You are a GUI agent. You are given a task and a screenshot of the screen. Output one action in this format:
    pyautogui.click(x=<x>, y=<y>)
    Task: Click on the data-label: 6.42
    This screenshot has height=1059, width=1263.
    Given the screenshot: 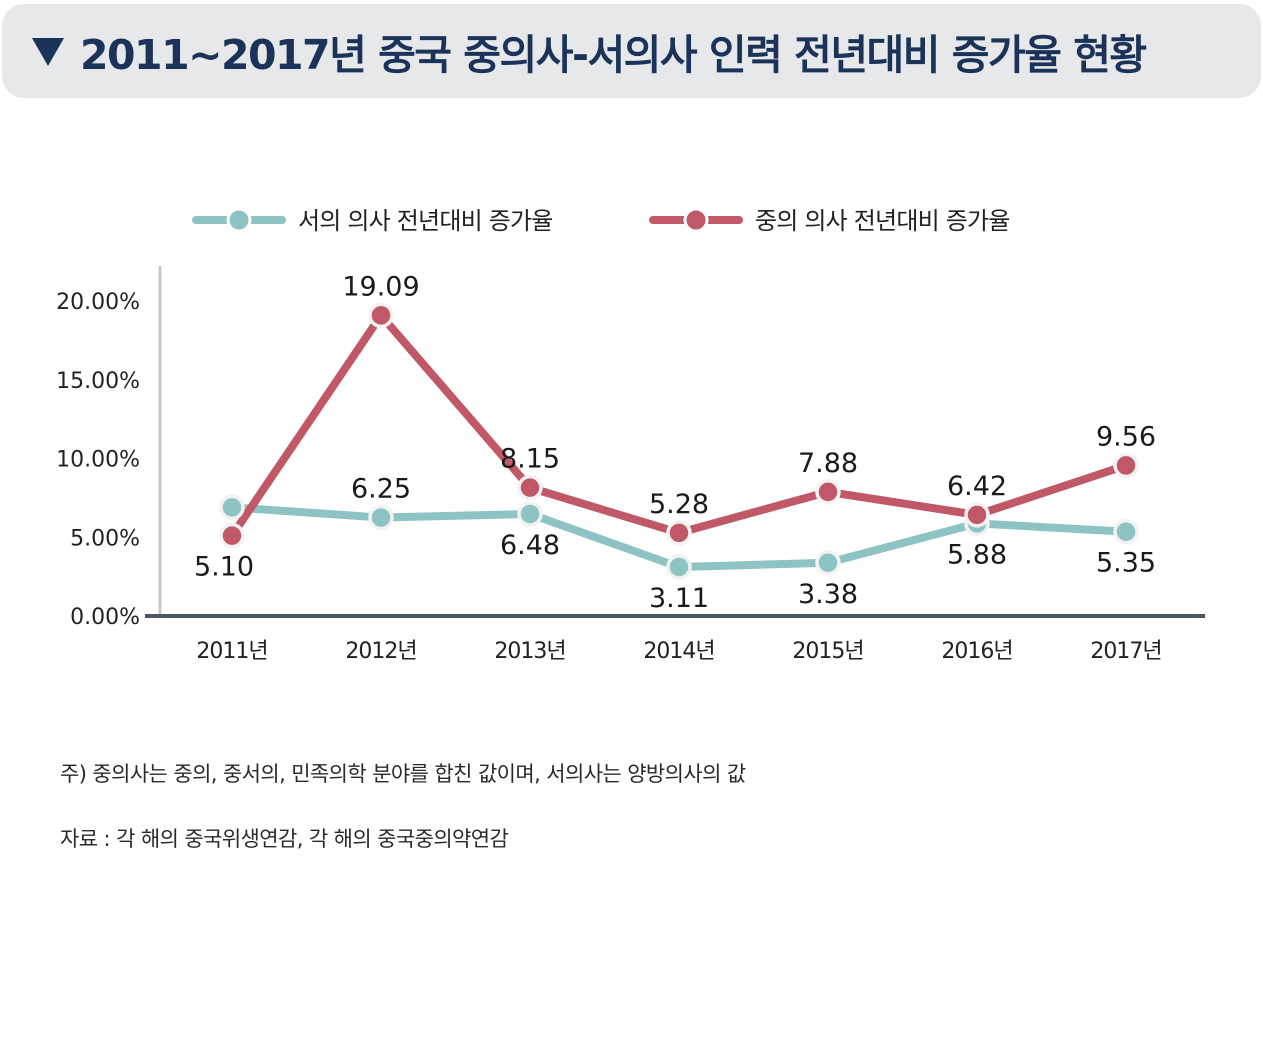 What is the action you would take?
    pyautogui.click(x=977, y=486)
    